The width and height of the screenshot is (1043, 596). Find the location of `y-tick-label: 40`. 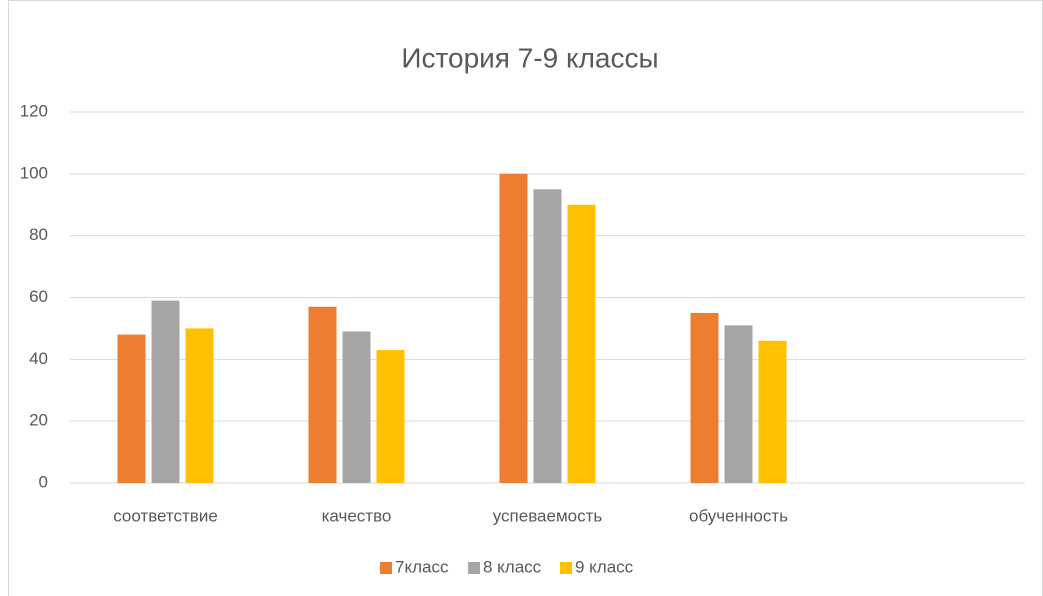

y-tick-label: 40 is located at coordinates (38, 358).